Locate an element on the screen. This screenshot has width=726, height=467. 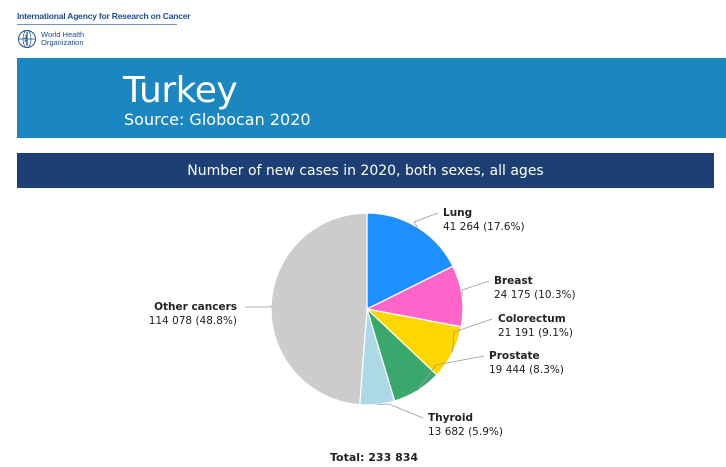
slice-value-label: 41 264 (17.6%) is located at coordinates (484, 227).